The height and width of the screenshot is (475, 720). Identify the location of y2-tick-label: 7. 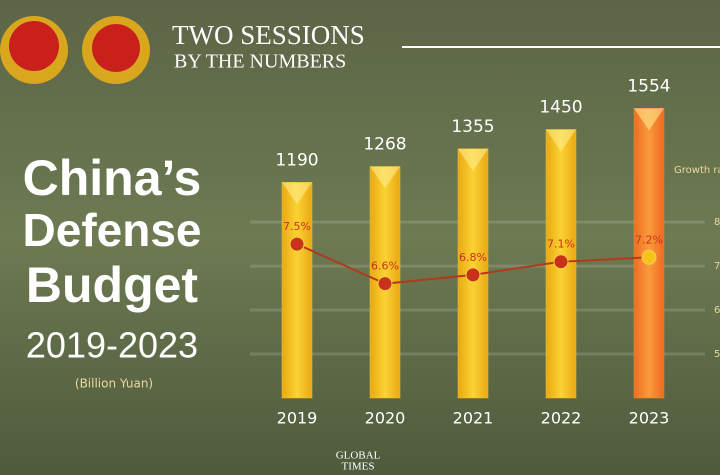
(717, 266).